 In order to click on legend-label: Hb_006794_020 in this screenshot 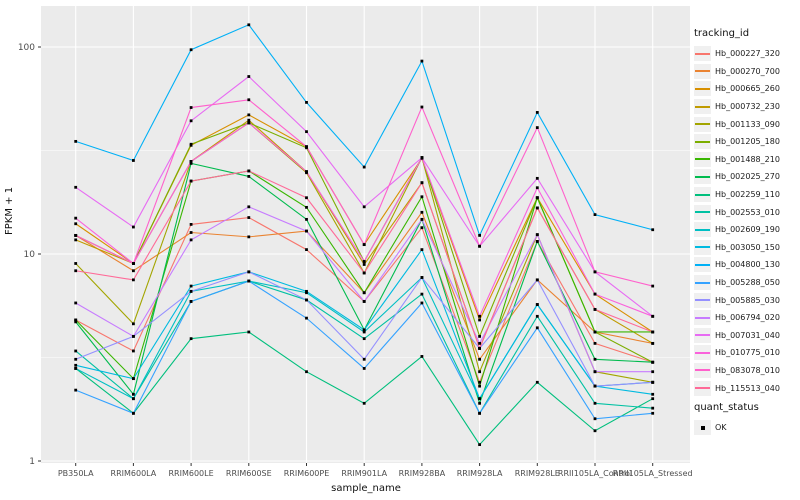, I will do `click(747, 318)`.